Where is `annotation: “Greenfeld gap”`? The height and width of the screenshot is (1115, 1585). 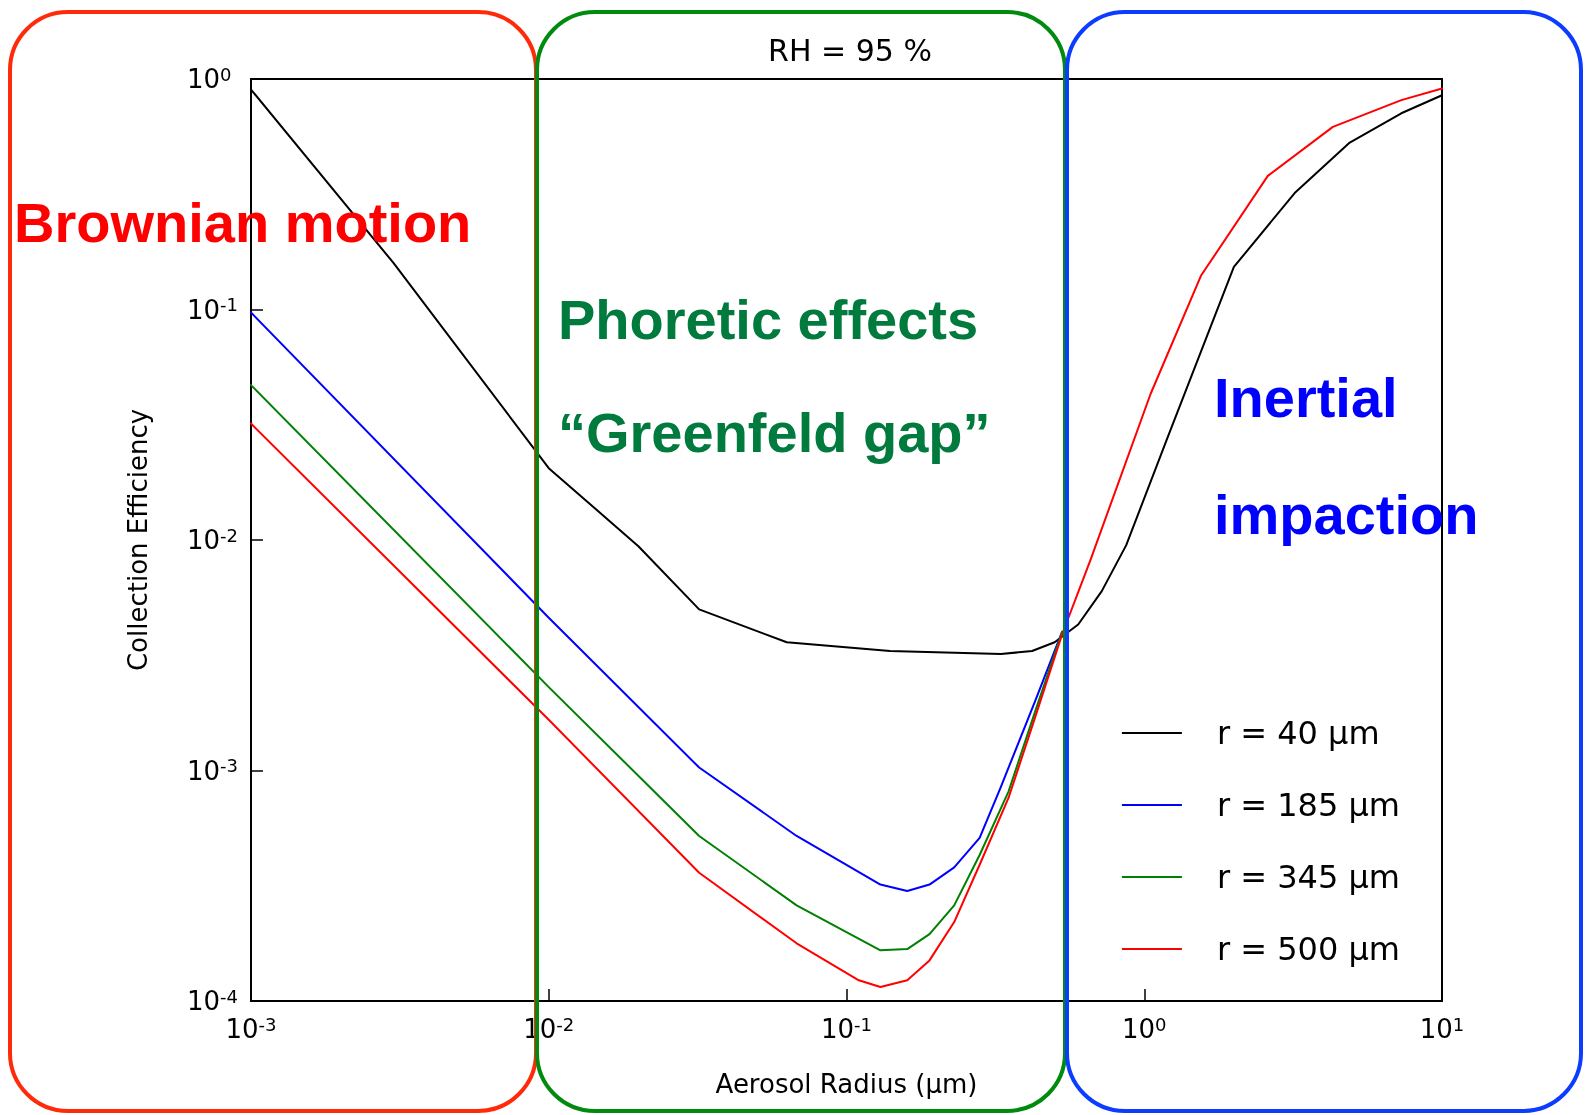 annotation: “Greenfeld gap” is located at coordinates (774, 432).